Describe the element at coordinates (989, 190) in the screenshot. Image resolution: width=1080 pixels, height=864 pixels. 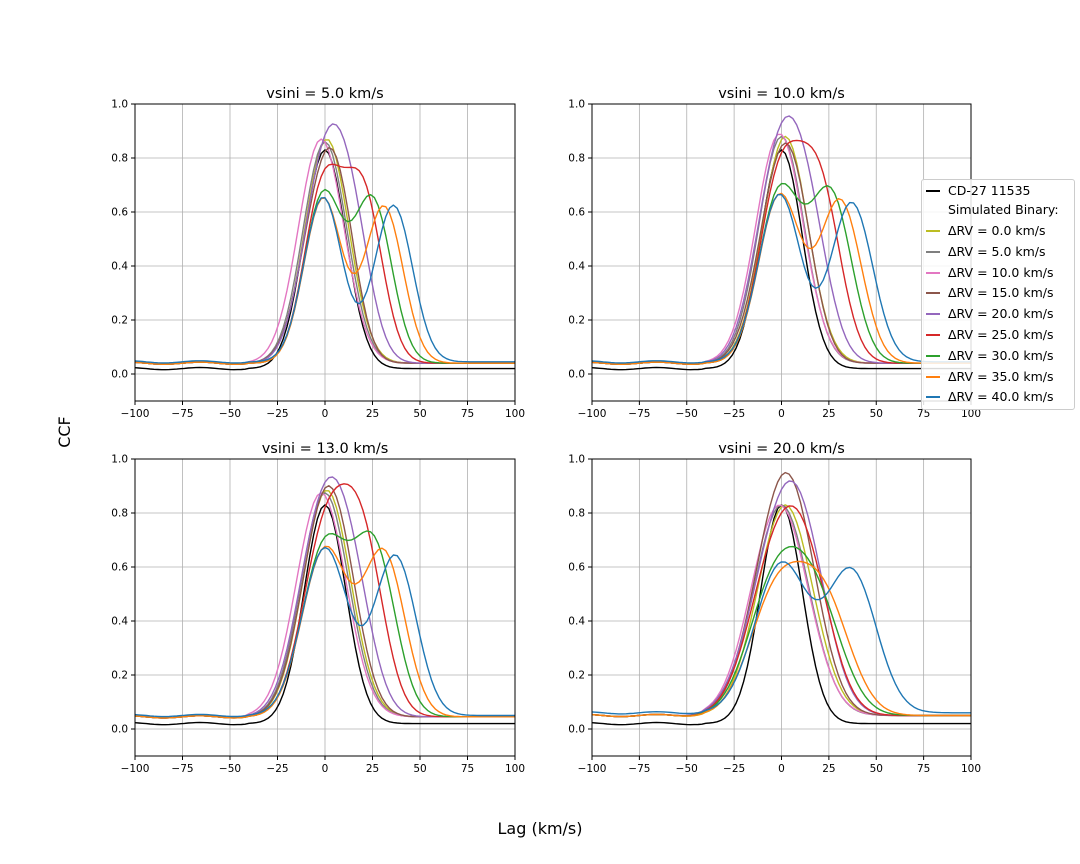
I see `legend-label: CD-27 11535` at that location.